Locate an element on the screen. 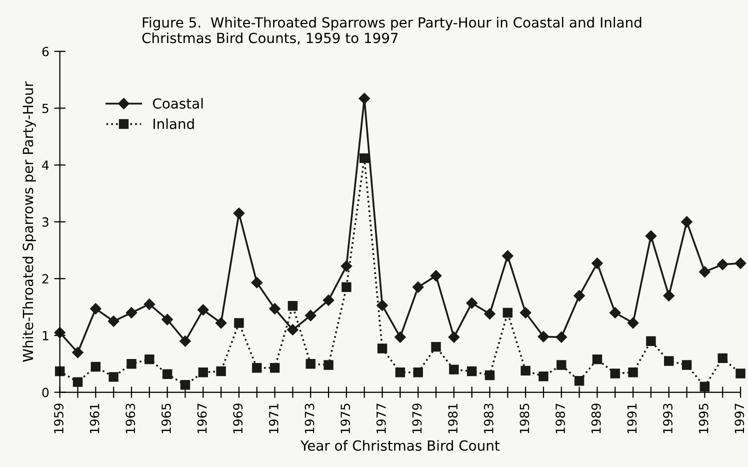  x-axis-title: Year of Christmas Bird Count is located at coordinates (400, 445).